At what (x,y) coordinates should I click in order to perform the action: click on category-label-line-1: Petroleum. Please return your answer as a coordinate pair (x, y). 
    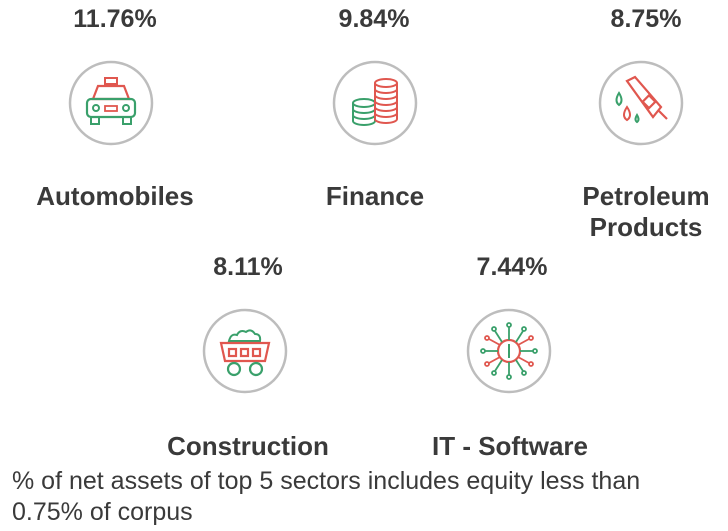
    Looking at the image, I should click on (646, 196).